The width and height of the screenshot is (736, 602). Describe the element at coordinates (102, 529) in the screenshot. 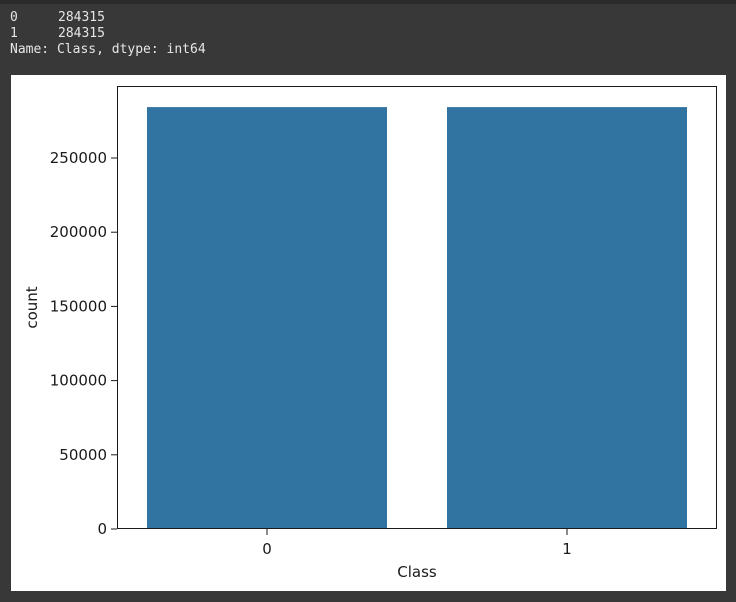

I see `y-tick-label: 0` at that location.